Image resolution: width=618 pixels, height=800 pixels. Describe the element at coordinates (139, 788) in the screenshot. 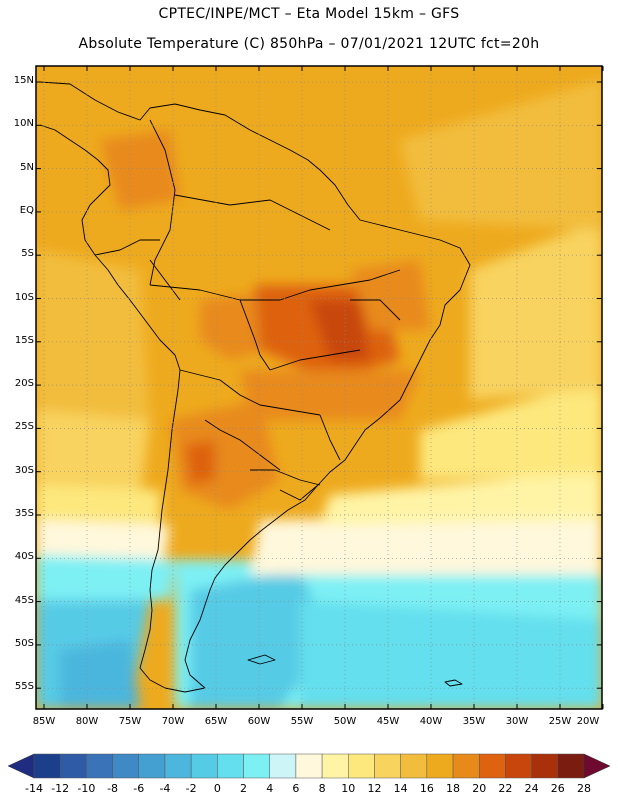

I see `colorbar-label: -6` at that location.